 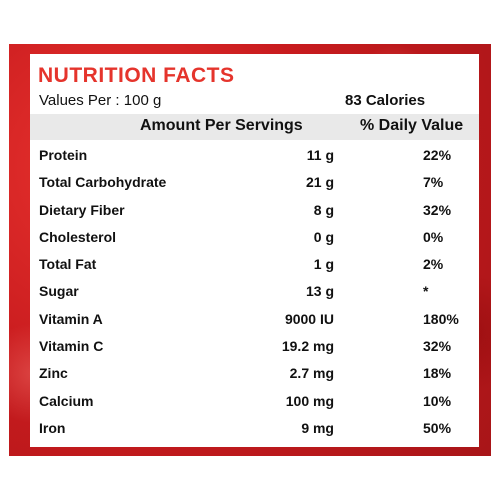 I want to click on table-row: Vitamin A 9000 IU 180%, so click(x=254, y=317).